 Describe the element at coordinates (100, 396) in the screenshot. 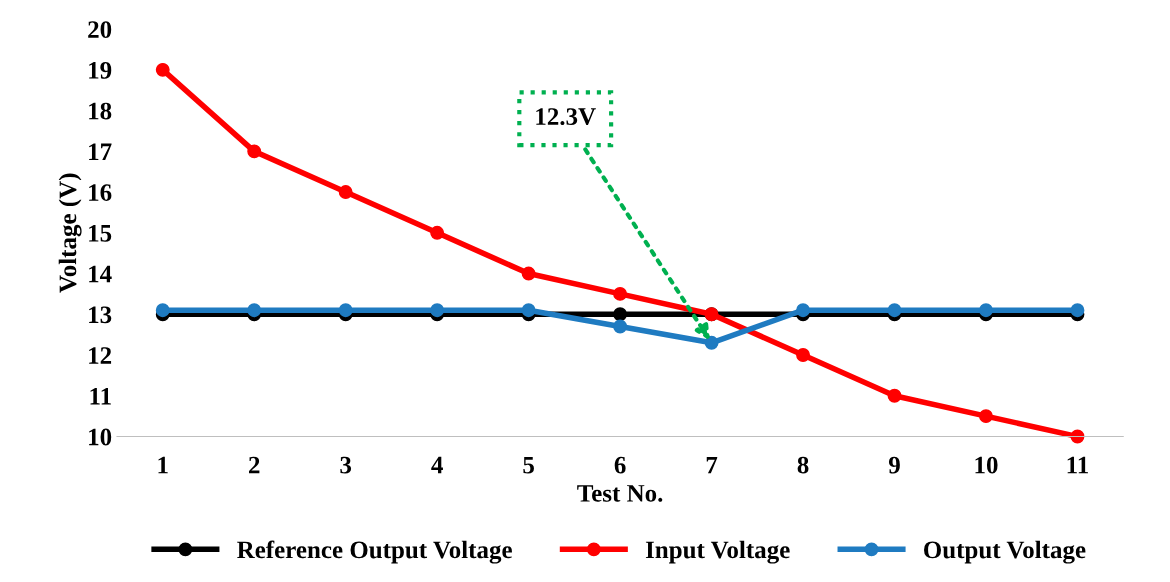

I see `y-tick-label: 11` at that location.